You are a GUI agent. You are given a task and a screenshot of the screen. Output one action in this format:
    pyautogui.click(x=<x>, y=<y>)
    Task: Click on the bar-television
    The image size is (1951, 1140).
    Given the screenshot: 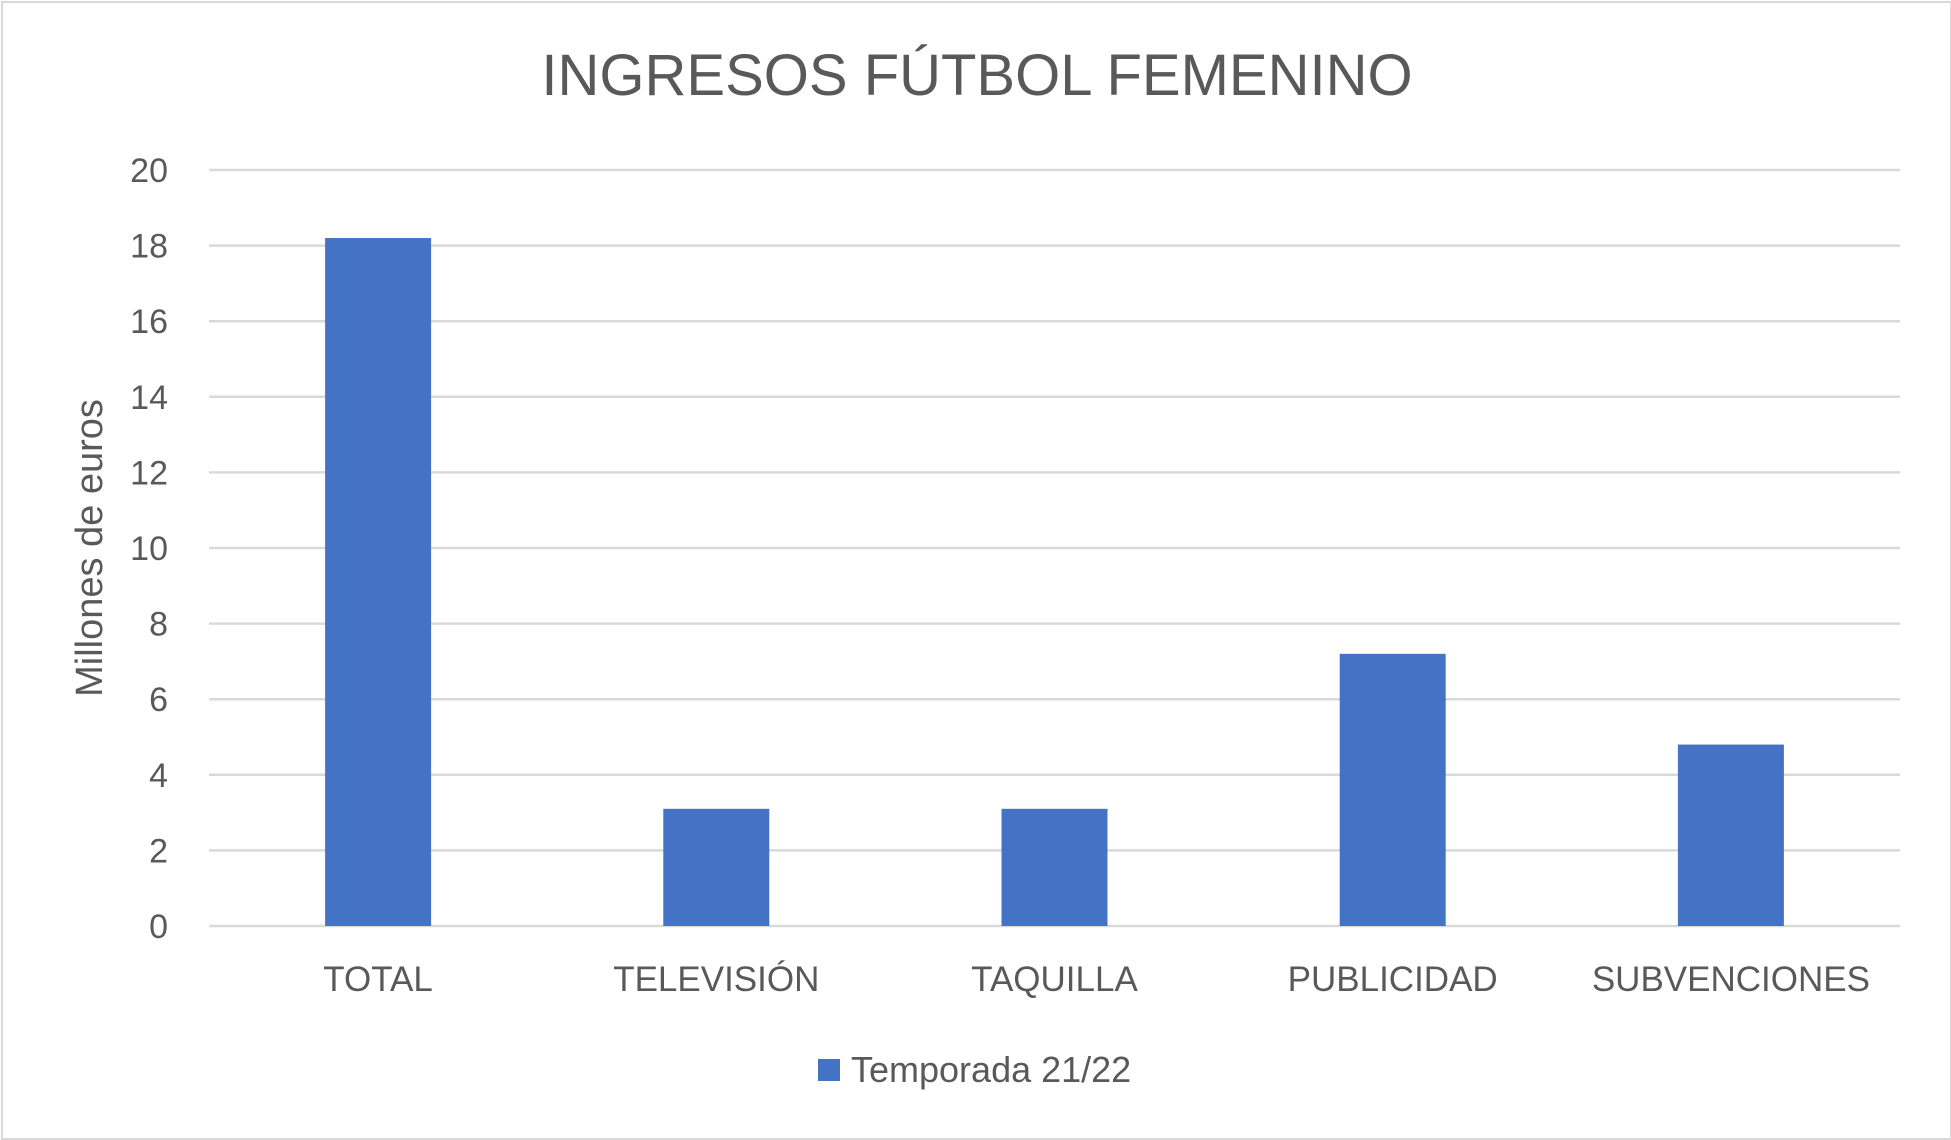 What is the action you would take?
    pyautogui.click(x=716, y=867)
    